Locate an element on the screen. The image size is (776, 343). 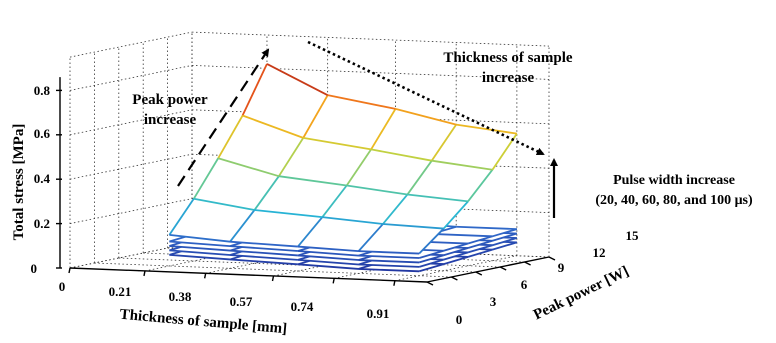
x-tick-0.38: 0.38 is located at coordinates (180, 296).